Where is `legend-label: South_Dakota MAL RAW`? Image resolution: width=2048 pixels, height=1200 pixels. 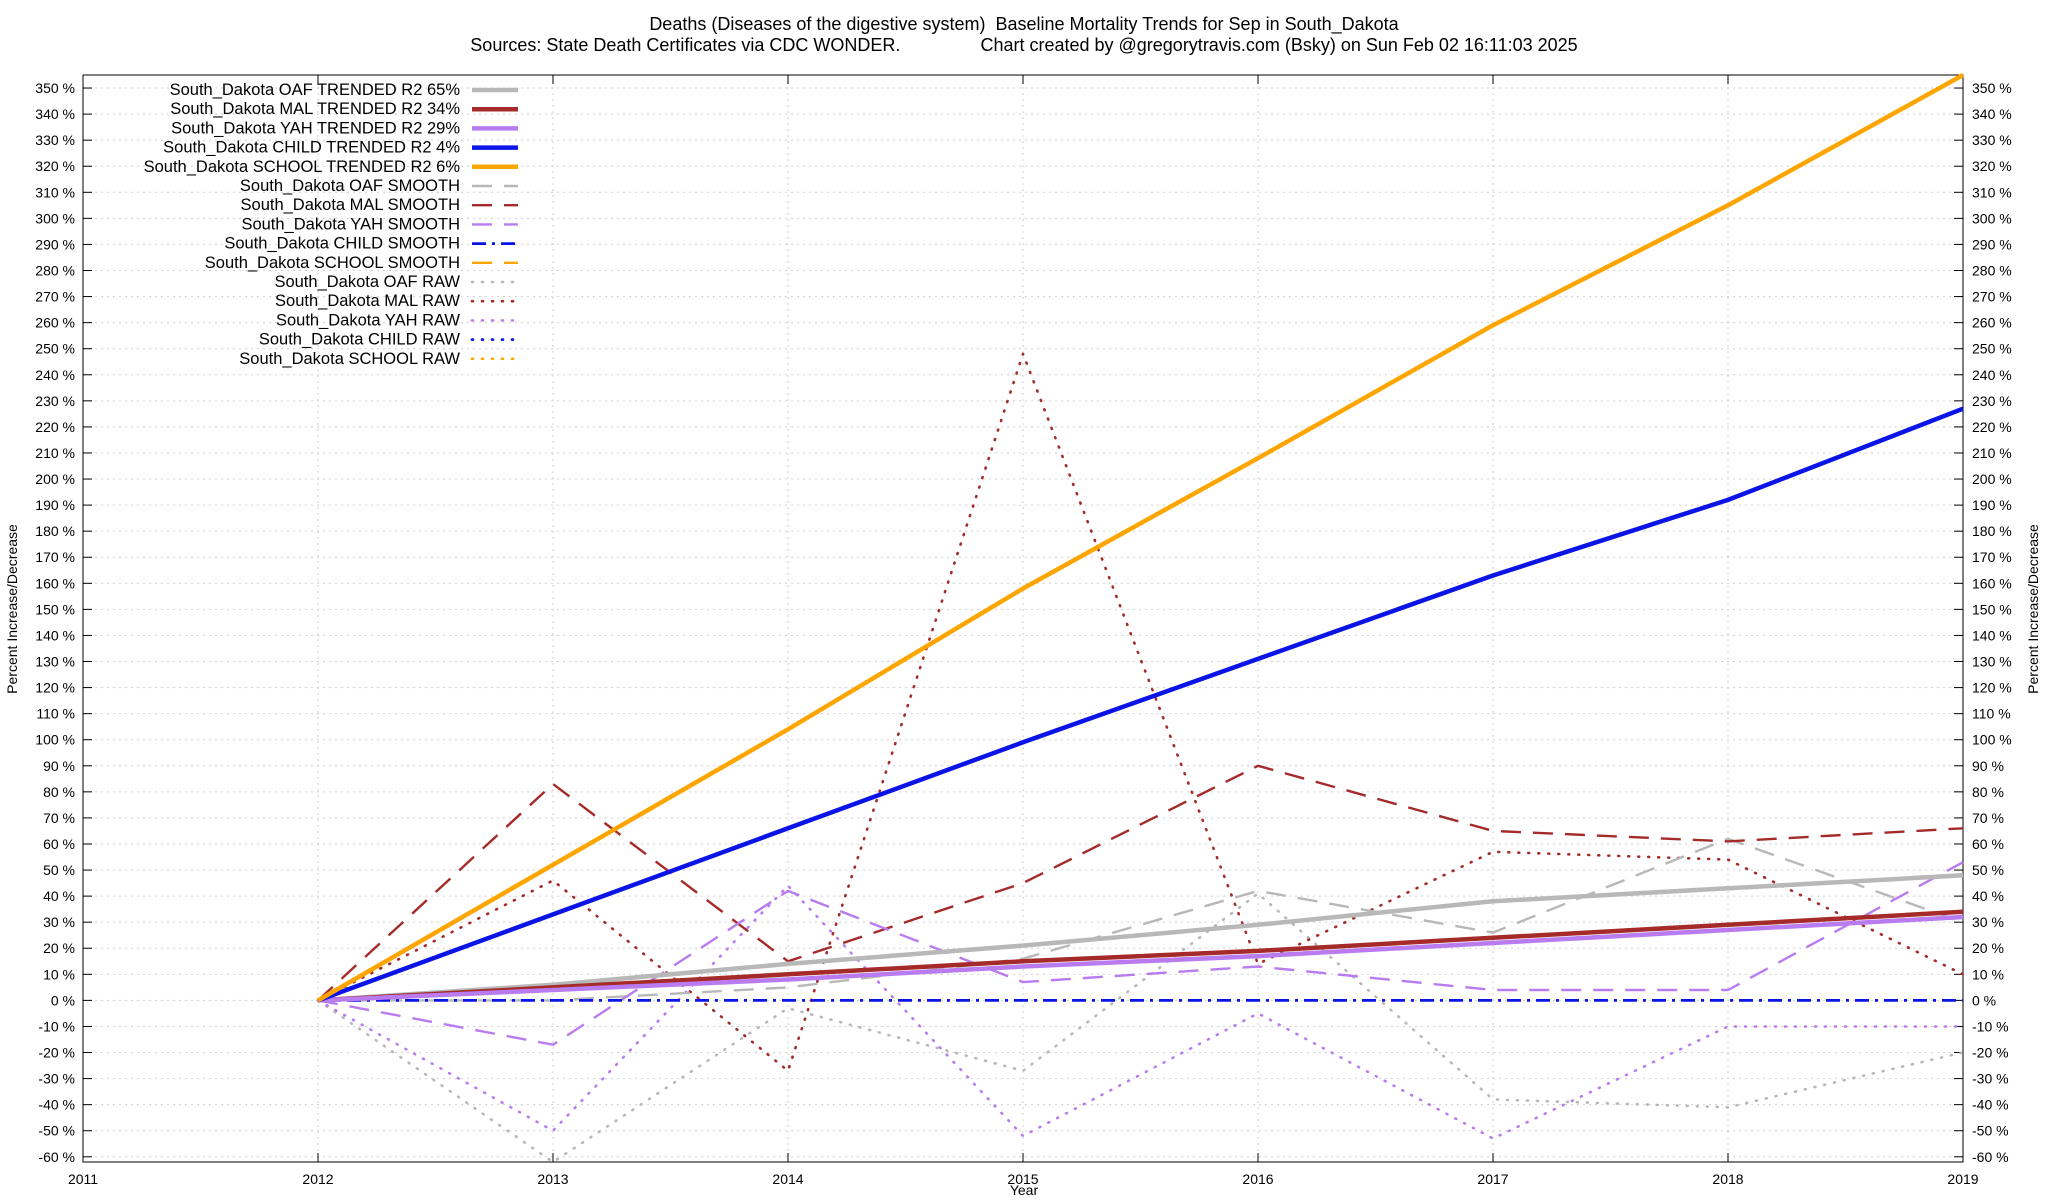 legend-label: South_Dakota MAL RAW is located at coordinates (367, 301).